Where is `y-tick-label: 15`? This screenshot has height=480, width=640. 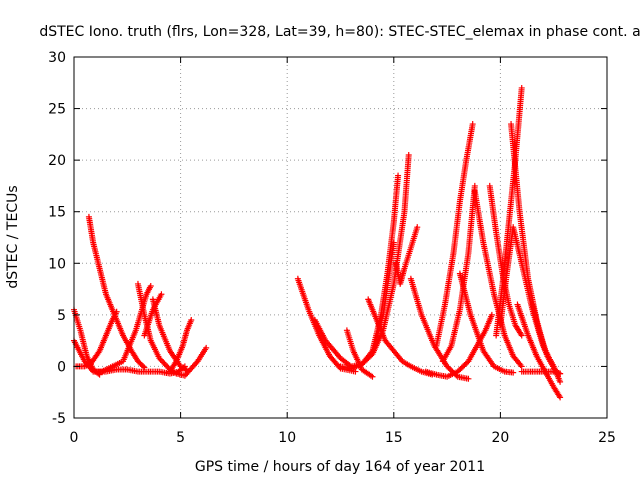
y-tick-label: 15 is located at coordinates (57, 213).